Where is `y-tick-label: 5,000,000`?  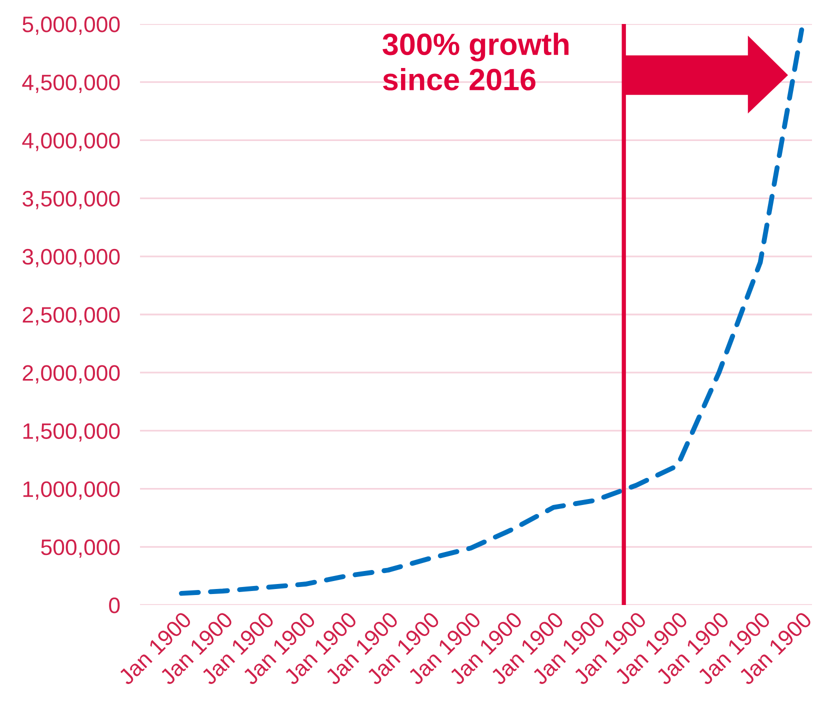
y-tick-label: 5,000,000 is located at coordinates (71, 25).